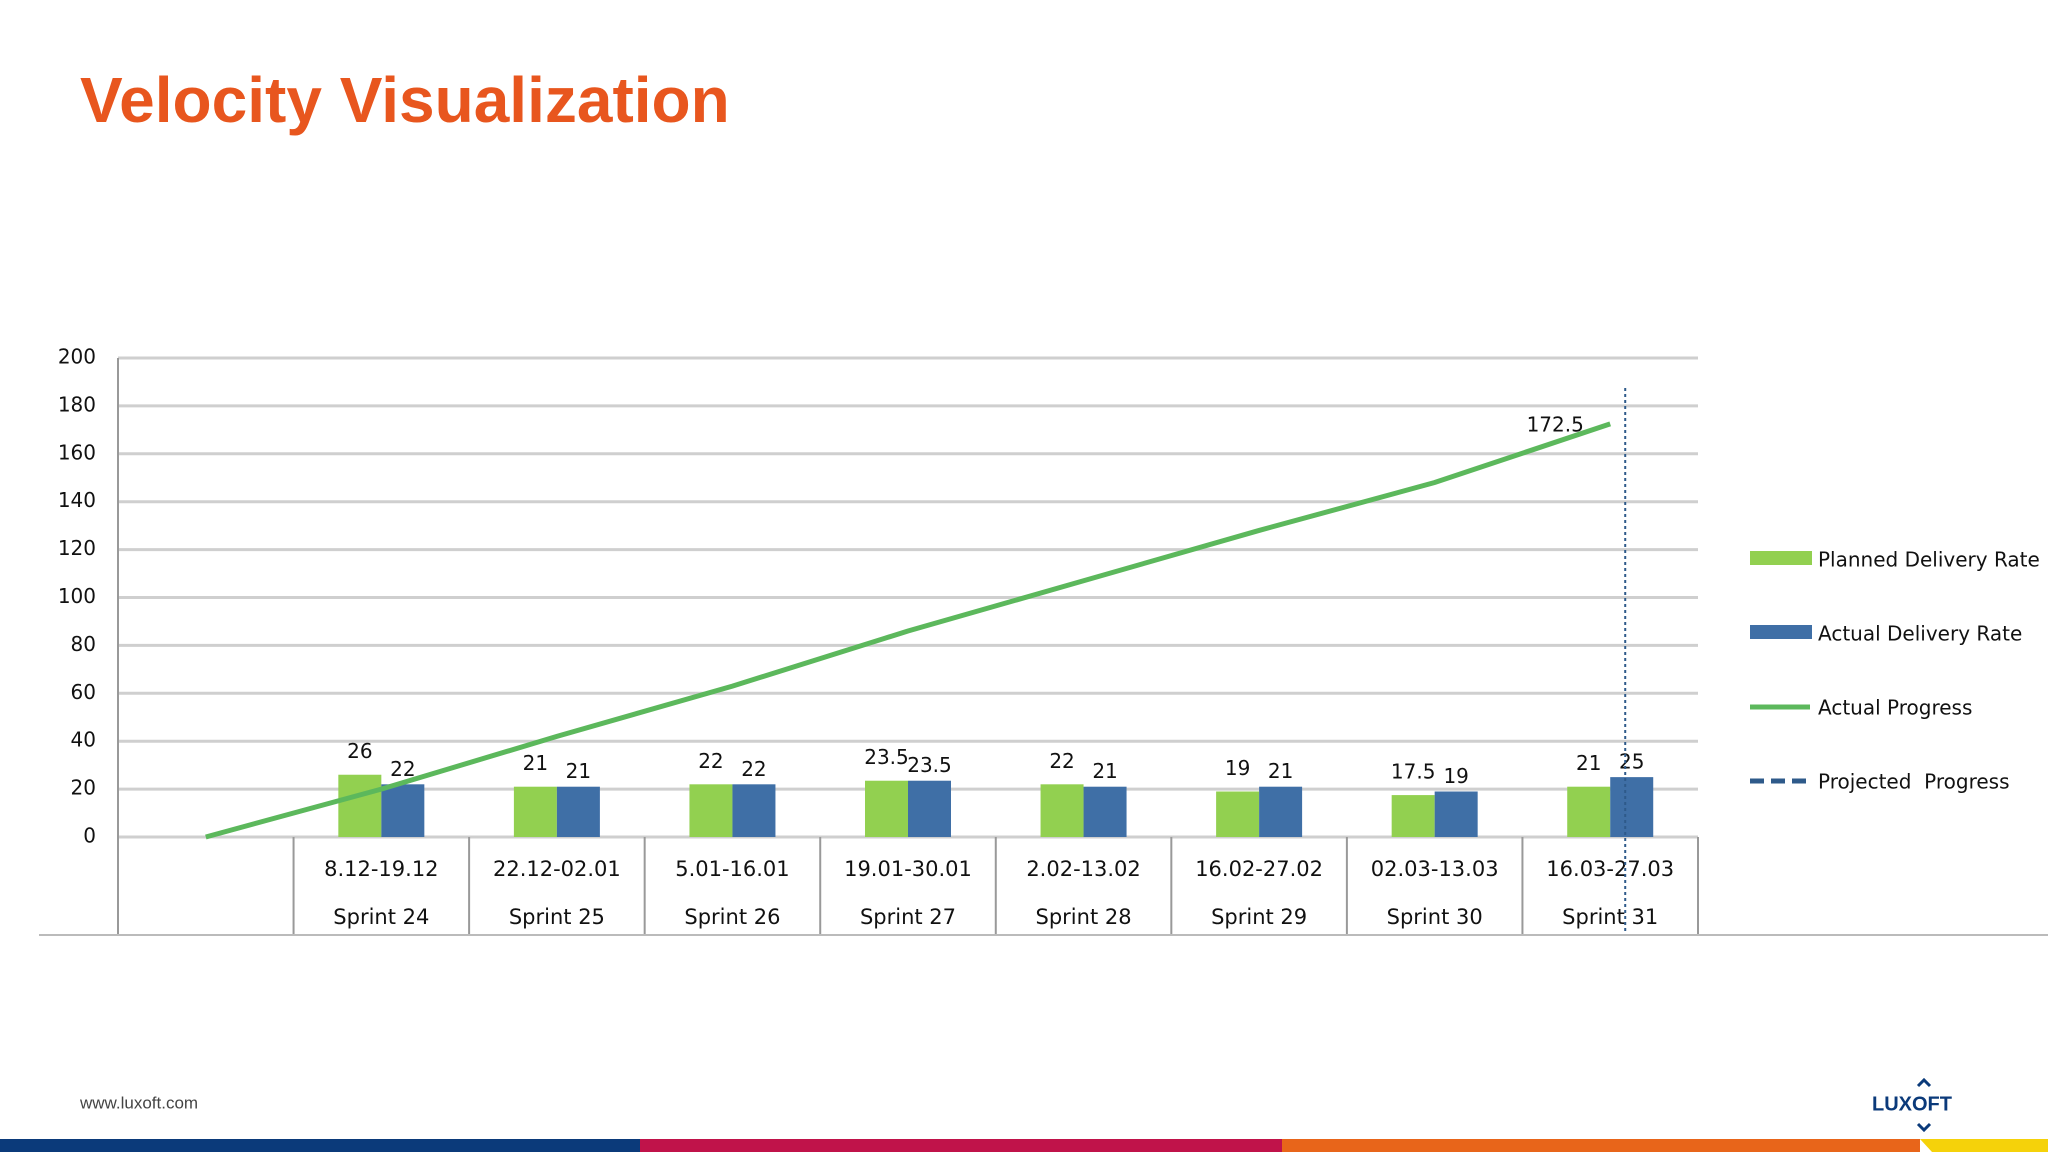  Describe the element at coordinates (1435, 869) in the screenshot. I see `x-tick-label: 02.03-13.03` at that location.